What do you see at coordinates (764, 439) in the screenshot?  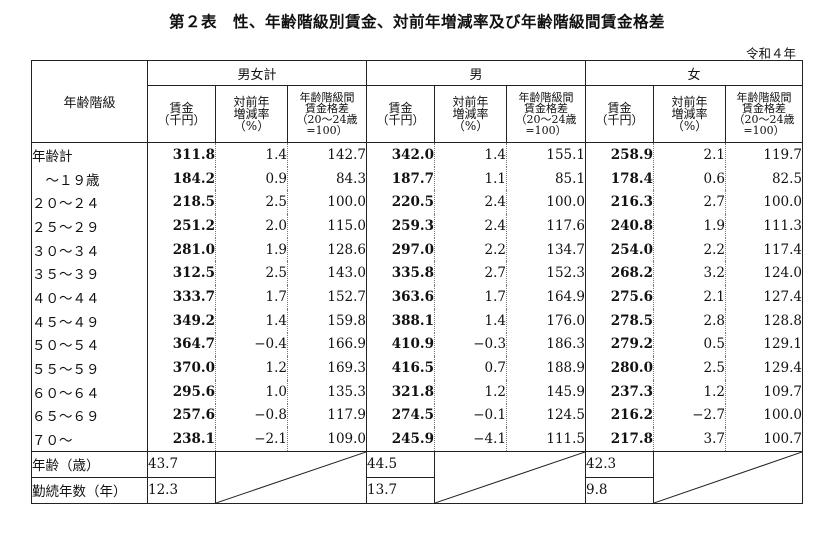 I see `age-gap-cell: 100.7` at bounding box center [764, 439].